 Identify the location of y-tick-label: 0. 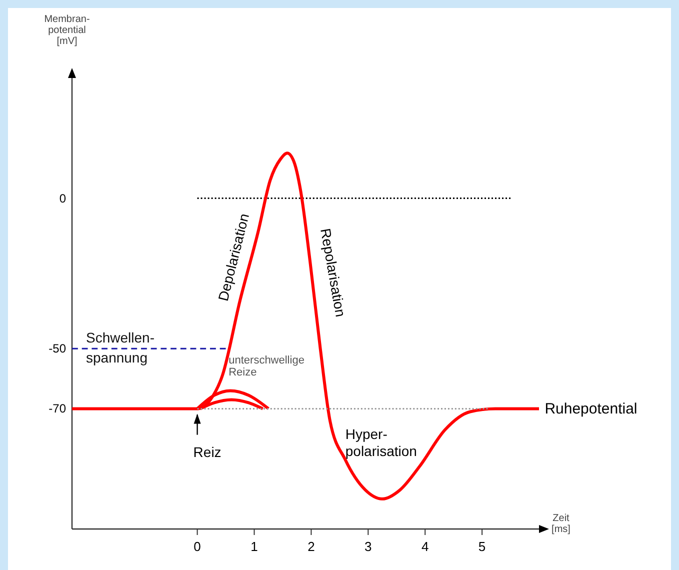
(62, 198).